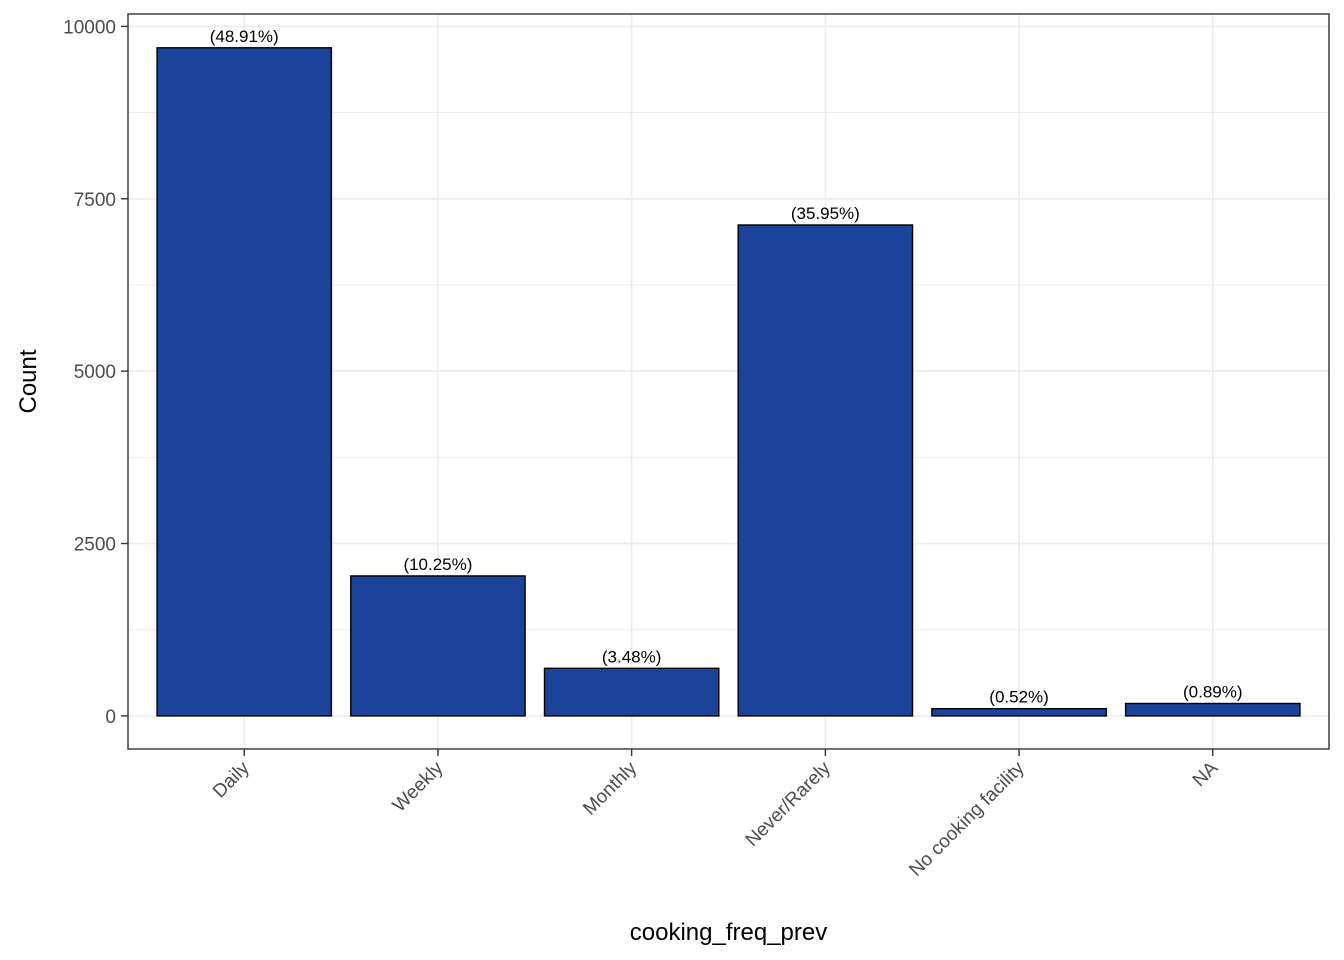 This screenshot has width=1344, height=960. Describe the element at coordinates (728, 932) in the screenshot. I see `x-axis-title: cooking_freq_prev` at that location.